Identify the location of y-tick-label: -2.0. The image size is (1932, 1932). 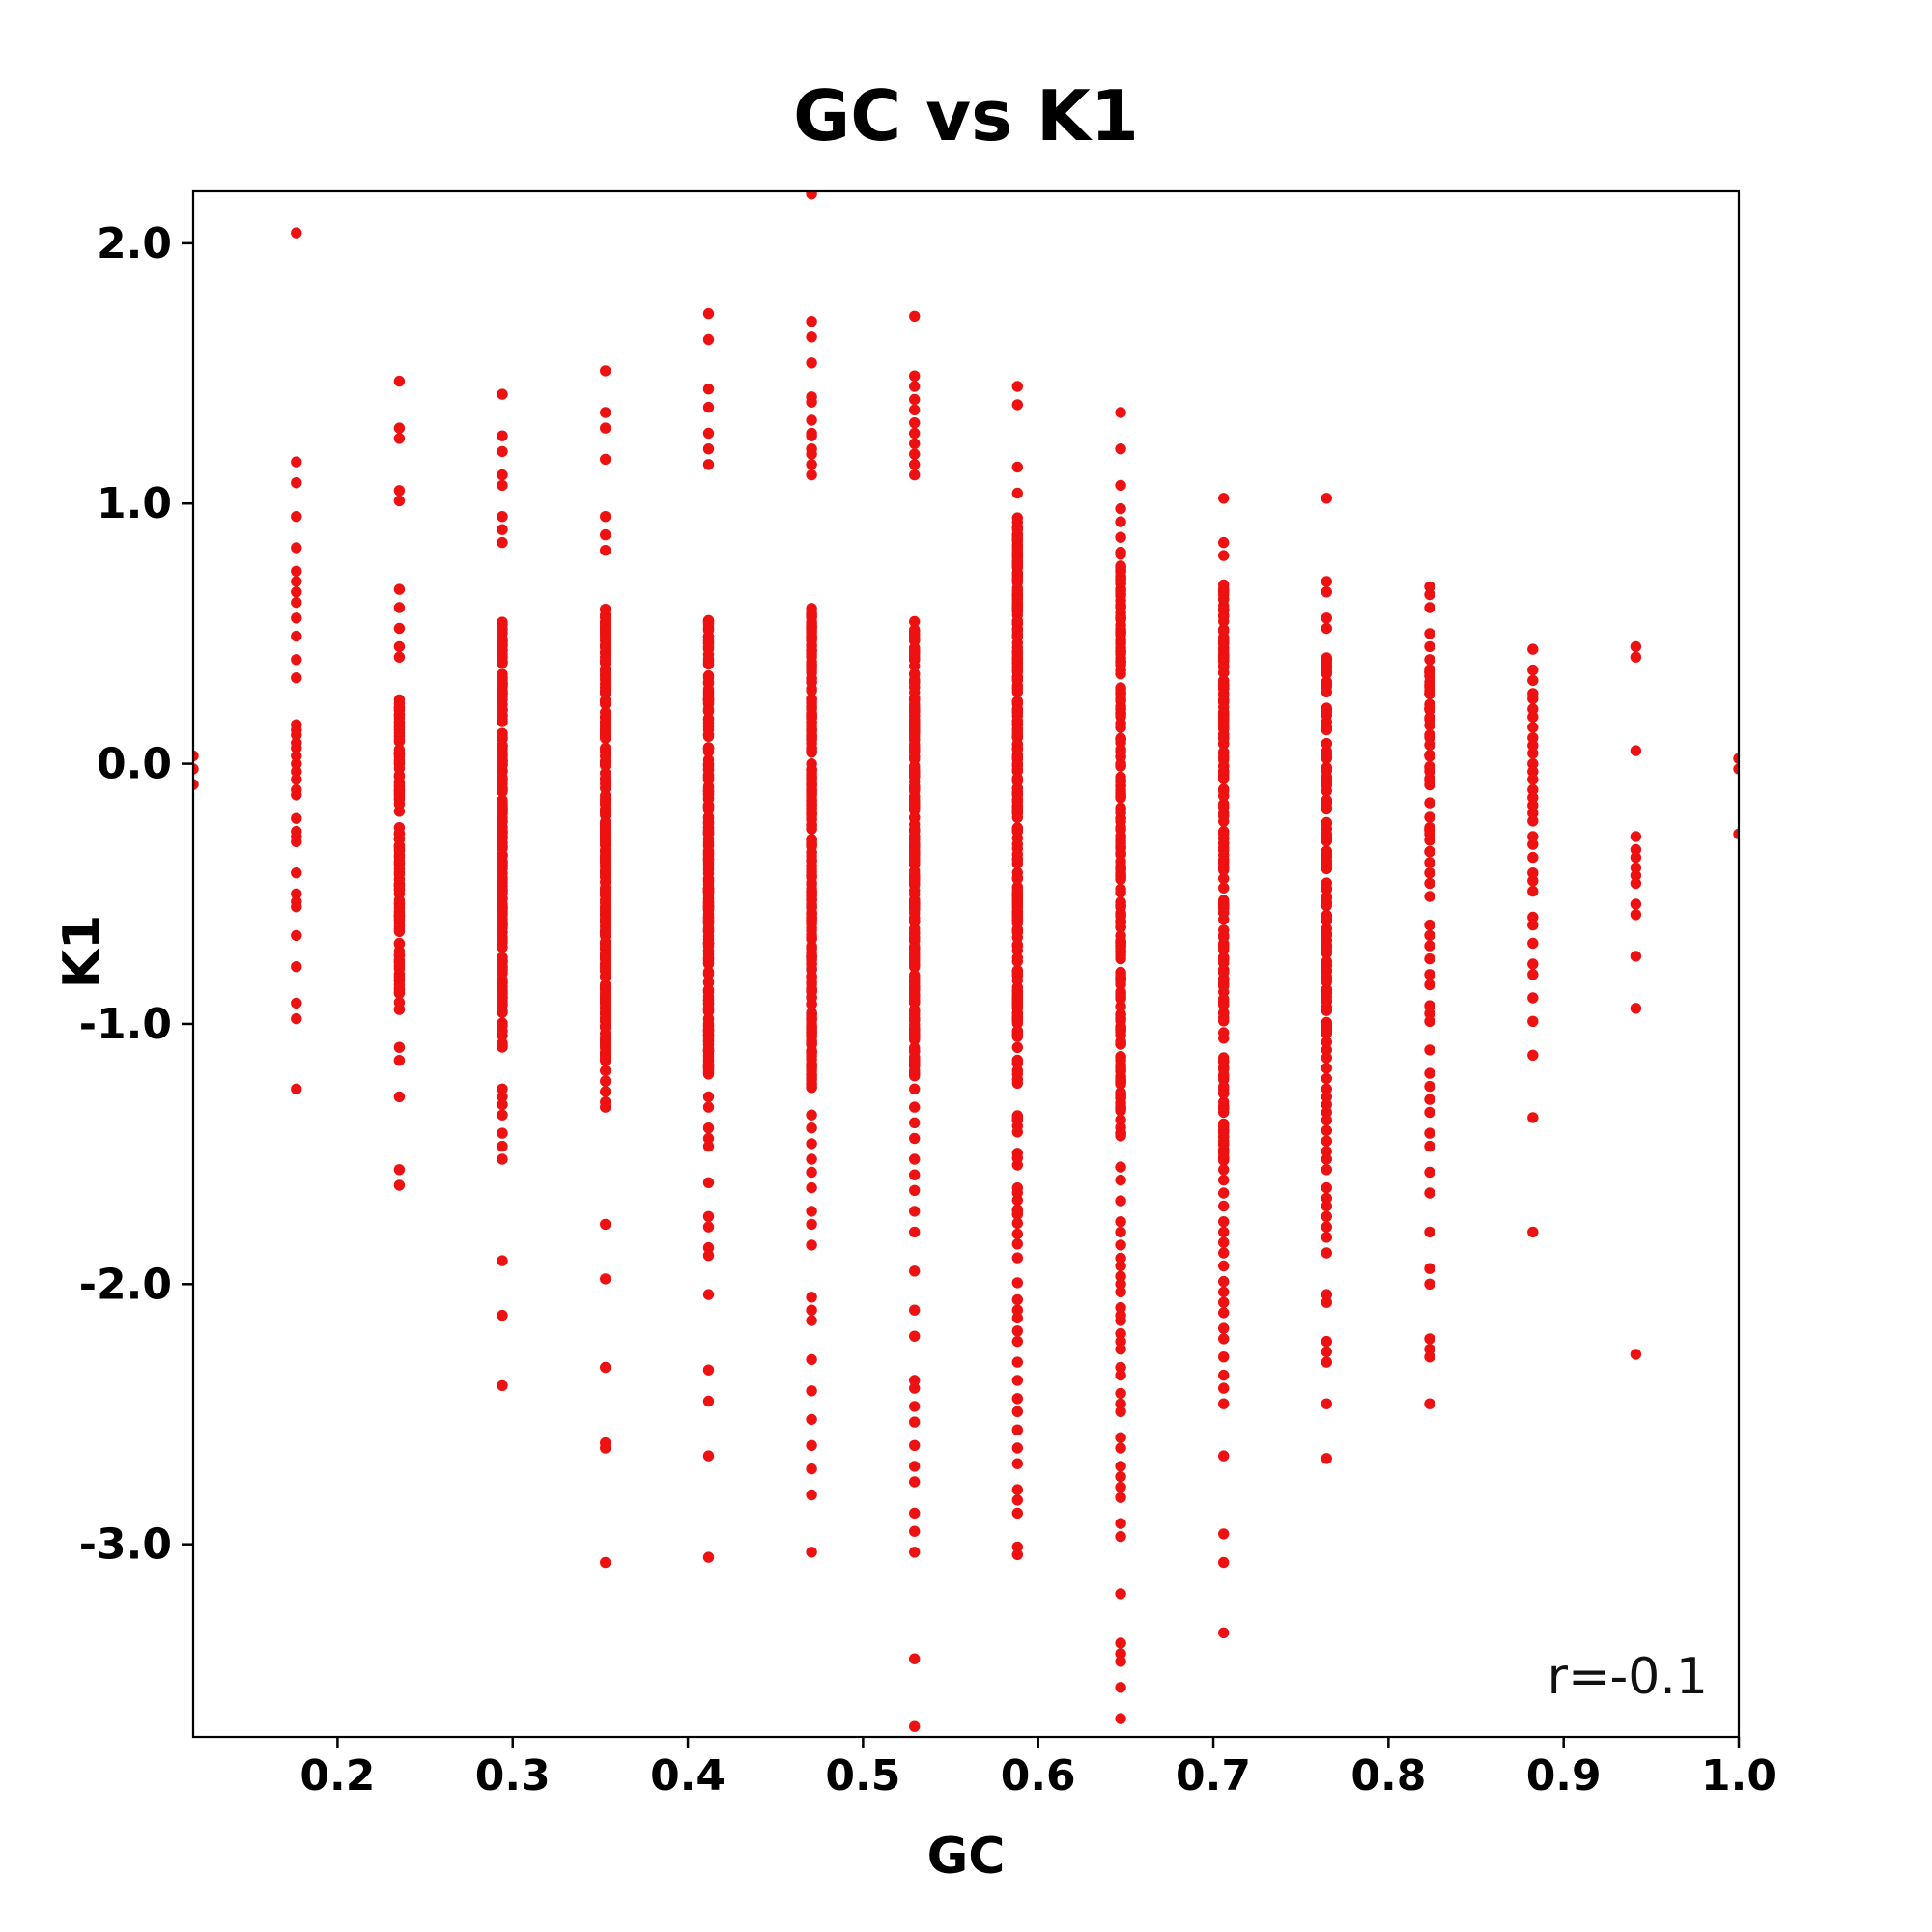
(125, 1284).